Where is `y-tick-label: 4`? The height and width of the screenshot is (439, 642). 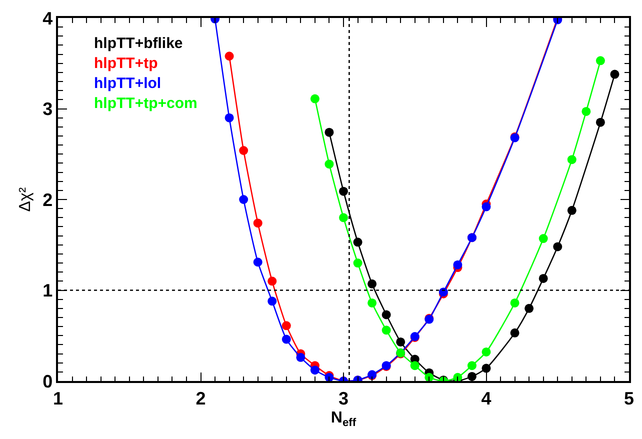
y-tick-label: 4 is located at coordinates (47, 18).